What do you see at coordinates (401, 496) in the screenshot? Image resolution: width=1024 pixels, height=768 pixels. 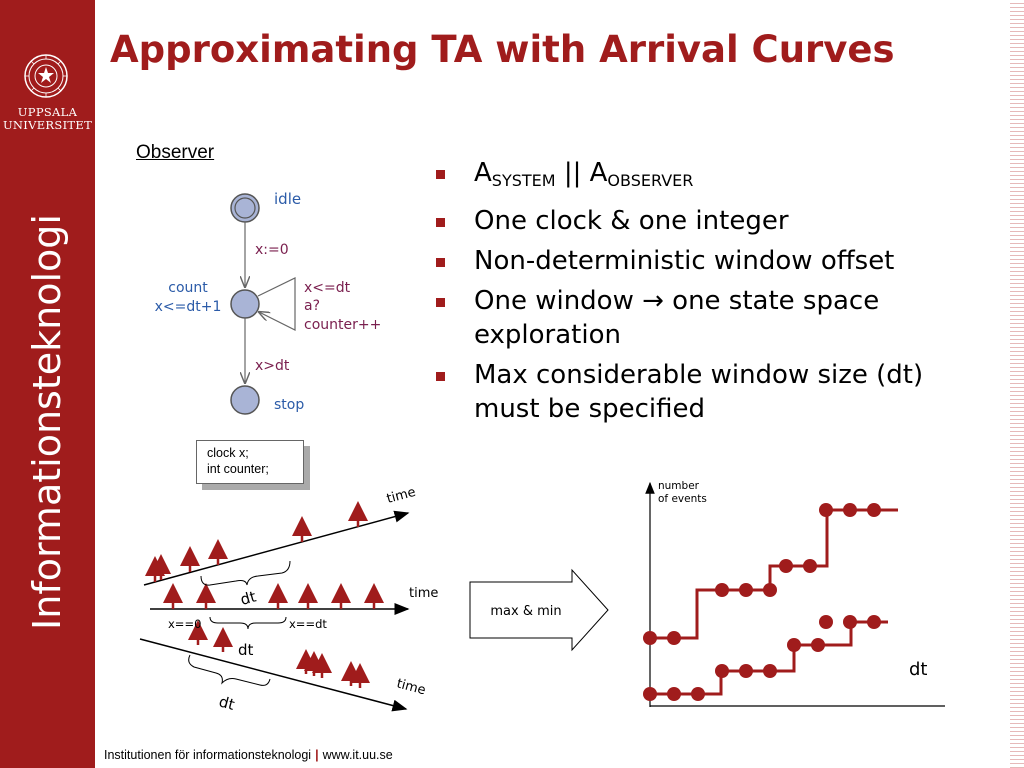 I see `top-time-label: time` at bounding box center [401, 496].